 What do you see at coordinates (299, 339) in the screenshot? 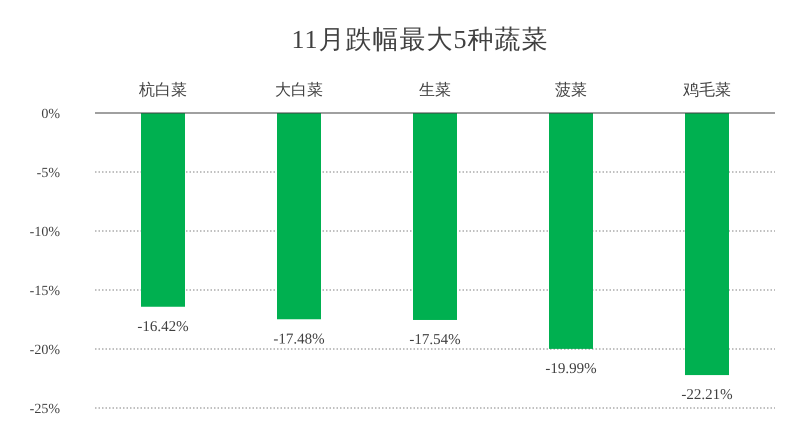
I see `data-label: -17.48%` at bounding box center [299, 339].